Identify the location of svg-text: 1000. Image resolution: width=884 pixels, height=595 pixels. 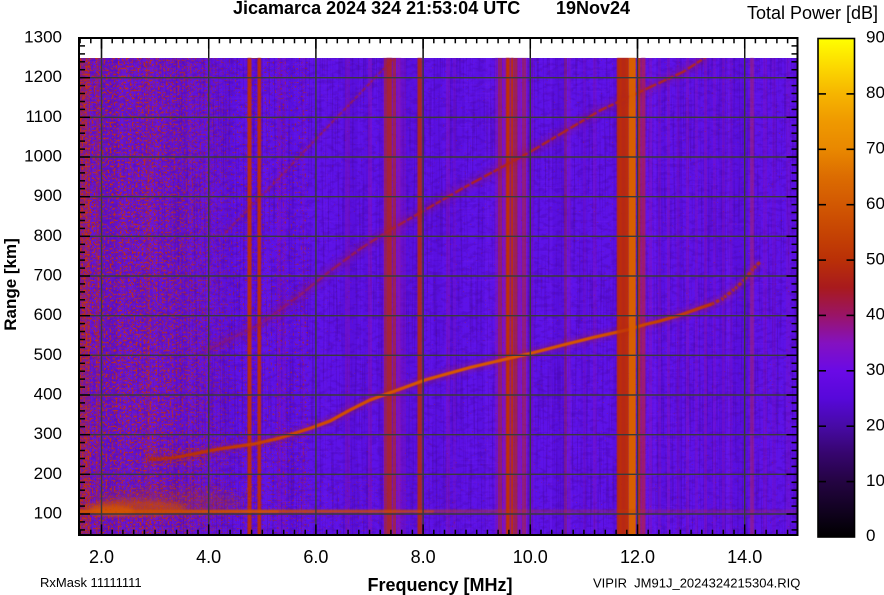
(43, 156).